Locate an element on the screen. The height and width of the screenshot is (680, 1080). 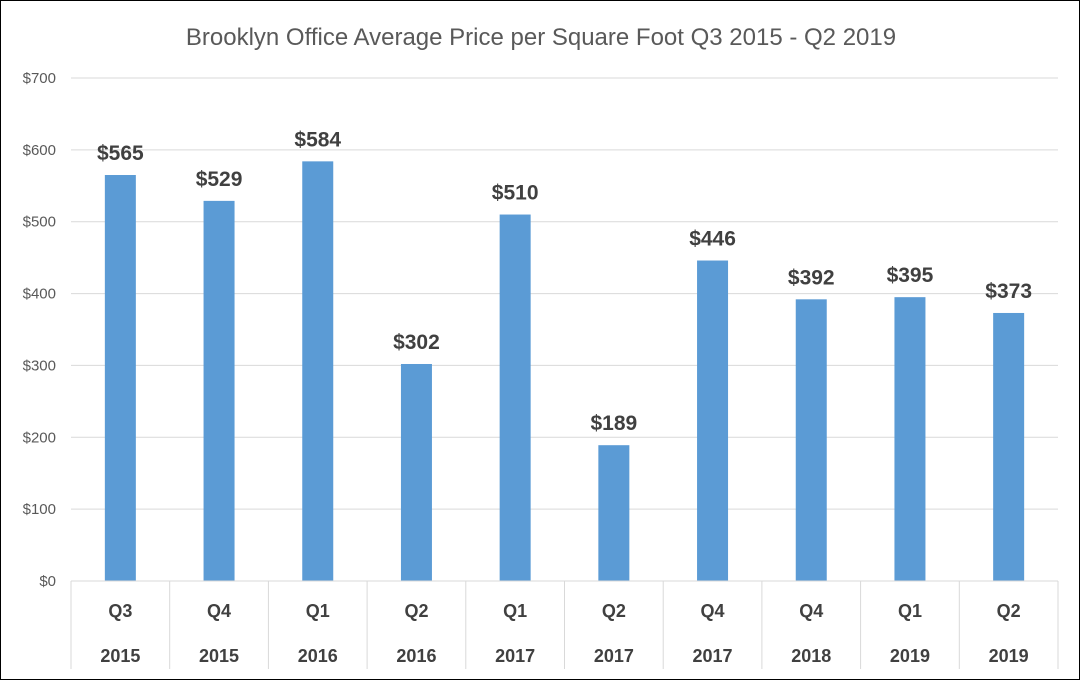
y-tick-label: $200 is located at coordinates (39, 437).